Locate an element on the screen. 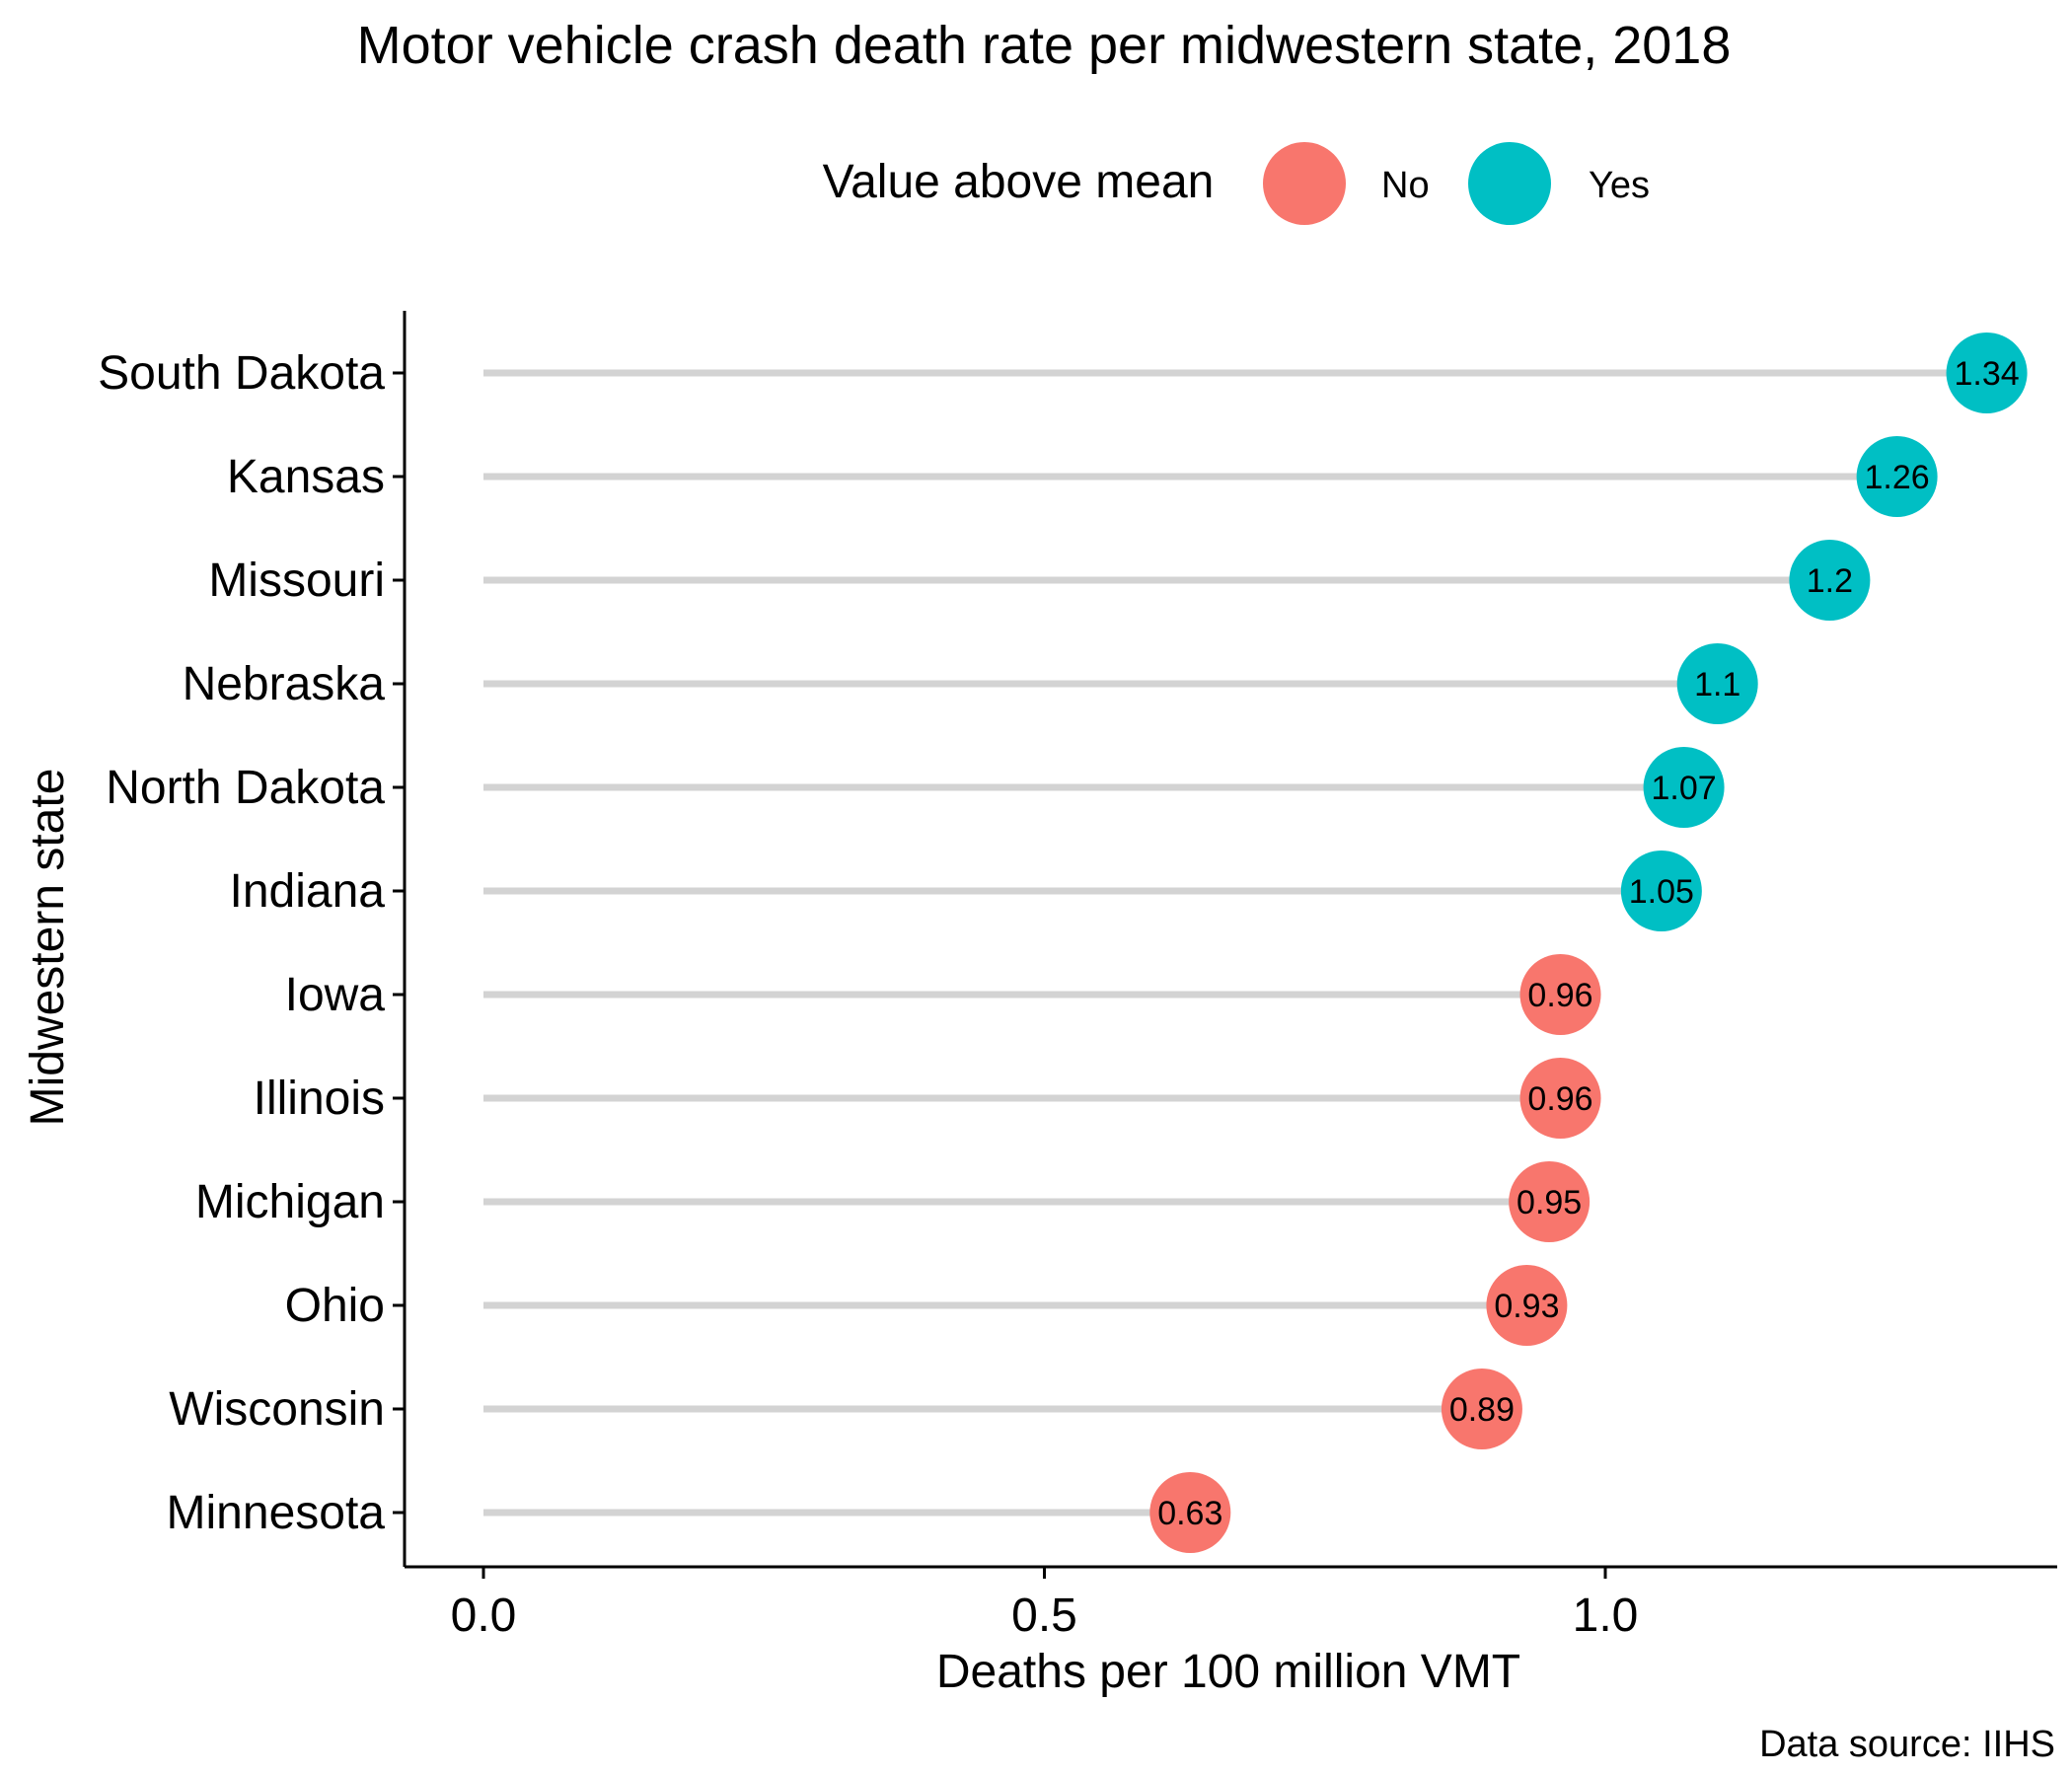  y-tick-label: Indiana is located at coordinates (308, 892).